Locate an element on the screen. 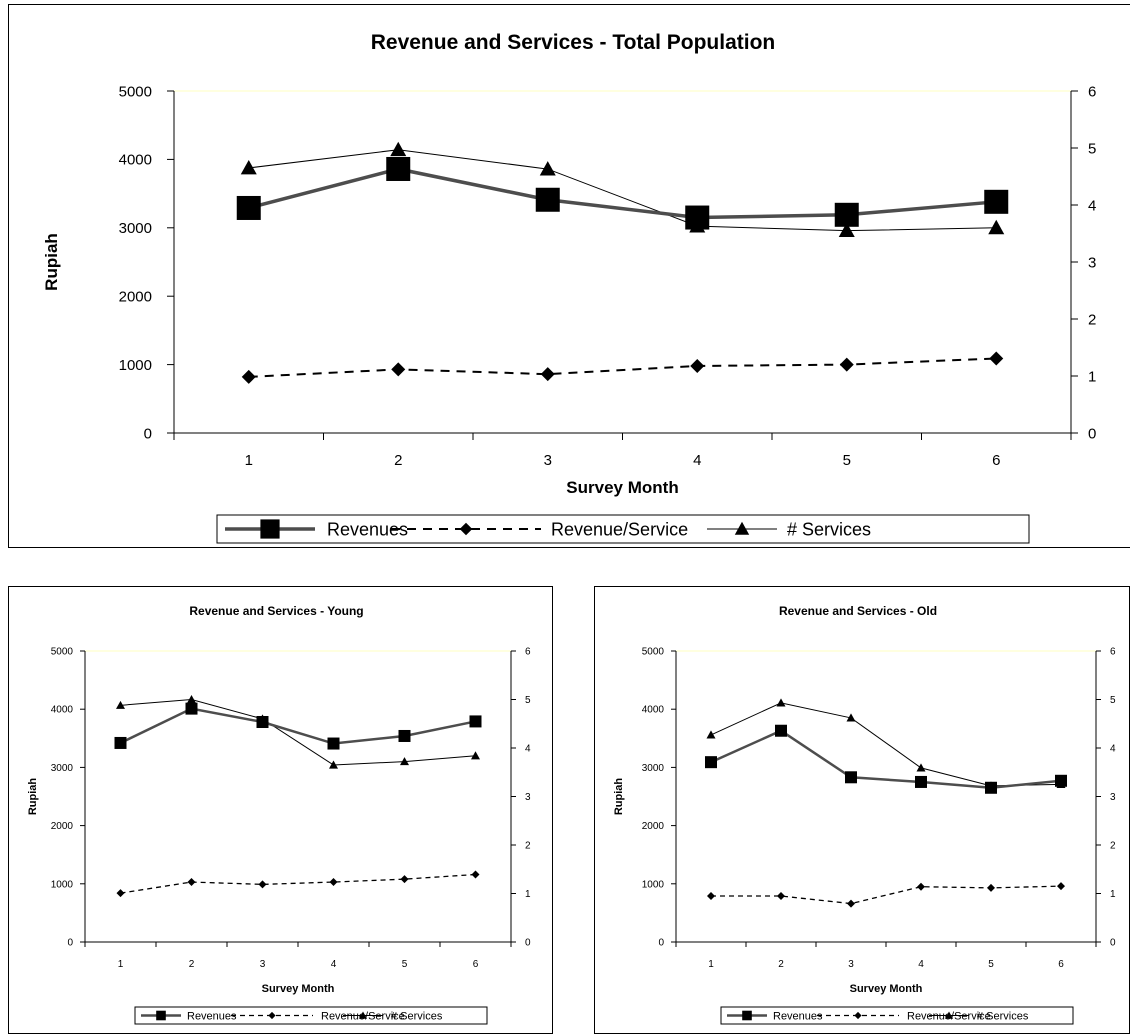 This screenshot has width=1130, height=1035. legend-label-services: # Services is located at coordinates (829, 529).